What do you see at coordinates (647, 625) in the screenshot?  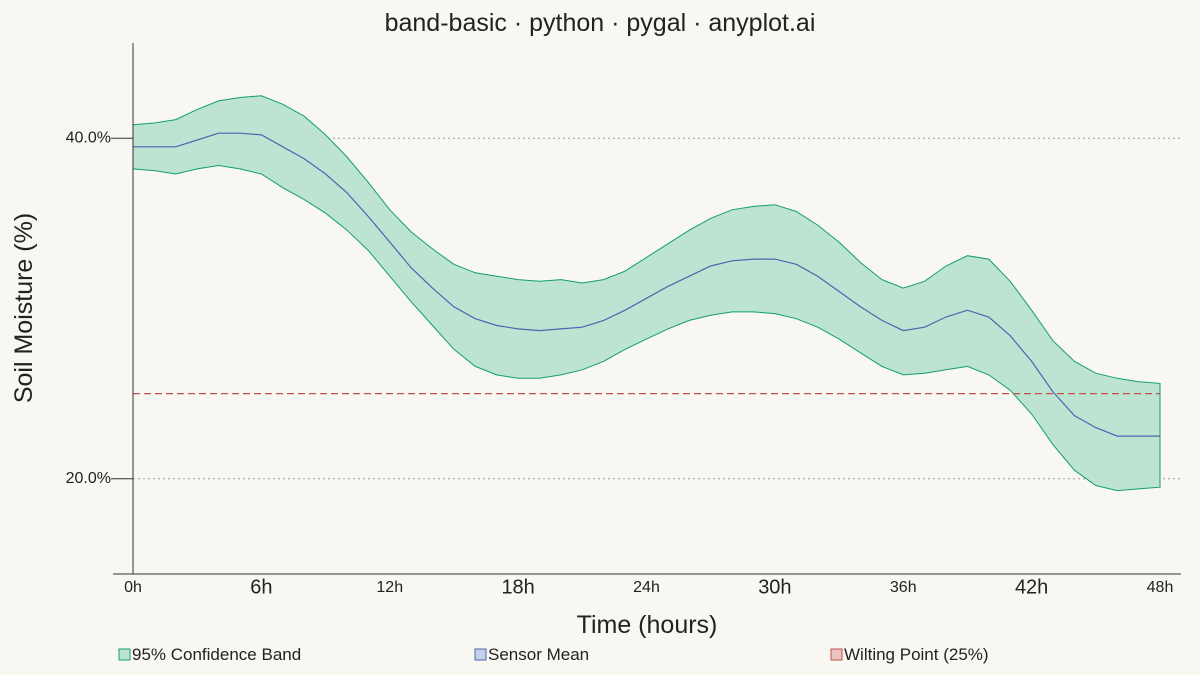 I see `x-axis-label: Time (hours)` at bounding box center [647, 625].